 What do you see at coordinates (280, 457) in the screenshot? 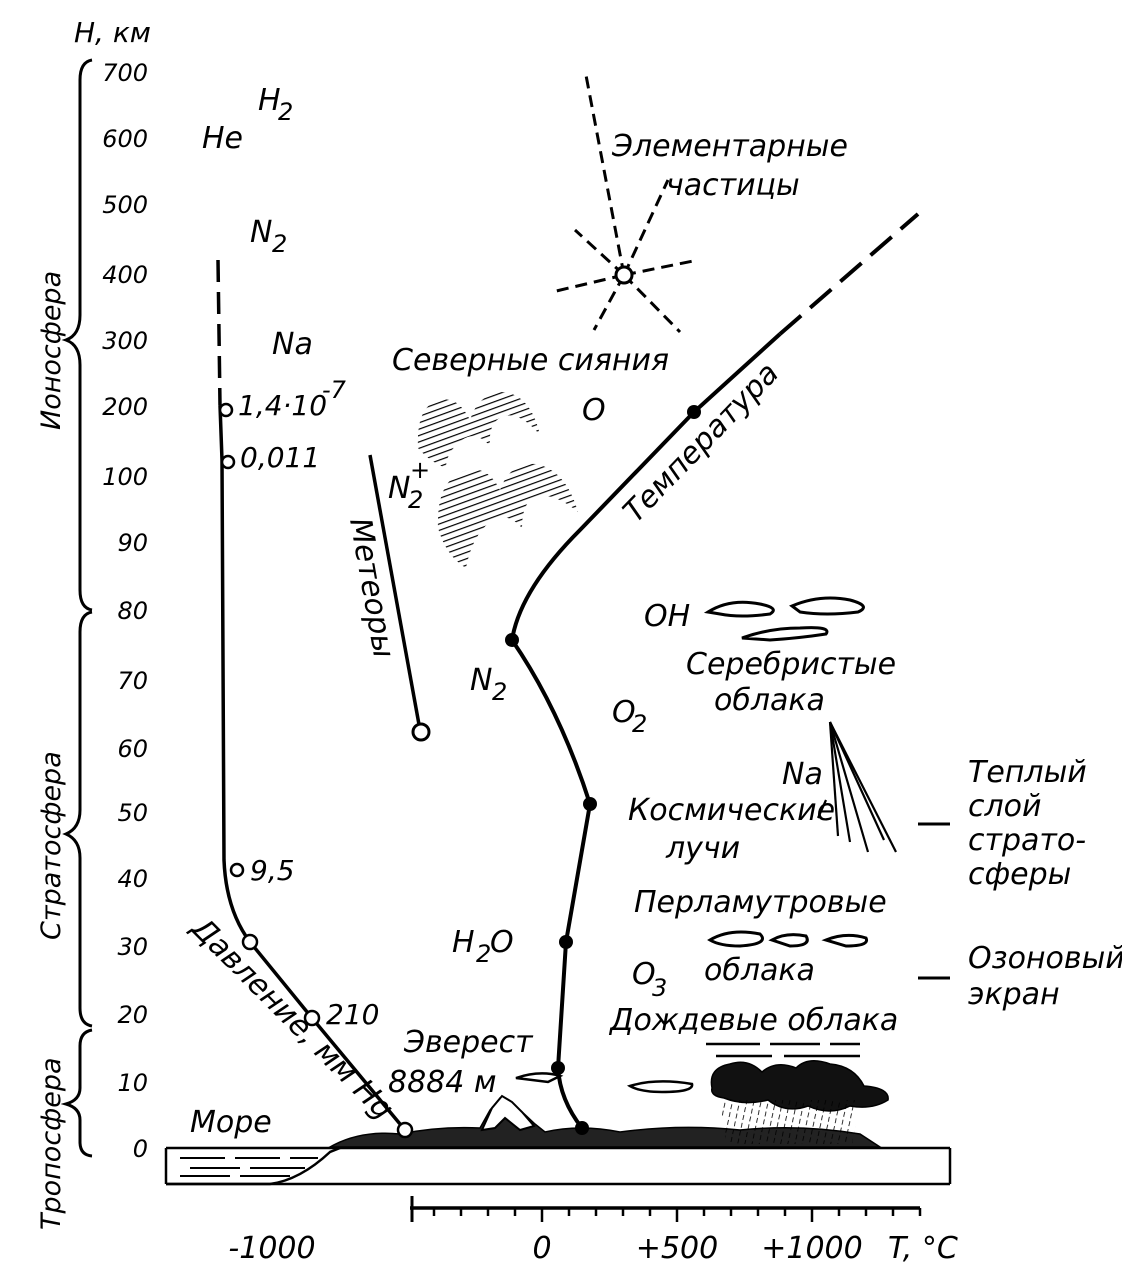
I see `pressure-value-100: 0,011` at bounding box center [280, 457].